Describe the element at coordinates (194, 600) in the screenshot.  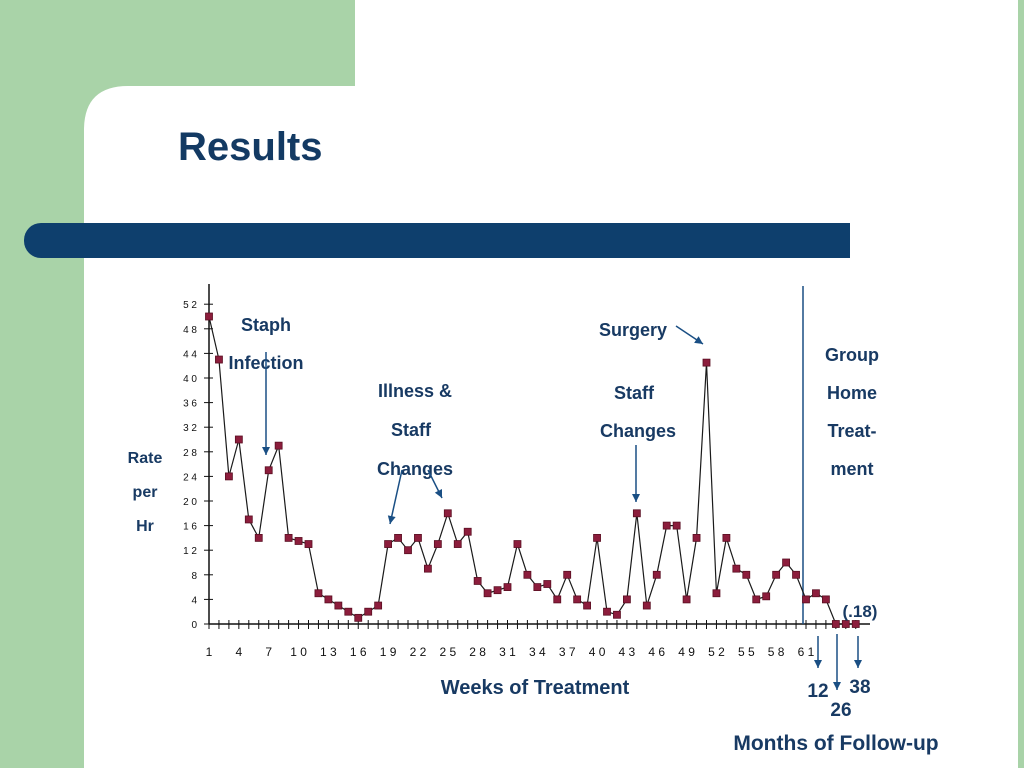
I see `y-tick-label: 4` at that location.